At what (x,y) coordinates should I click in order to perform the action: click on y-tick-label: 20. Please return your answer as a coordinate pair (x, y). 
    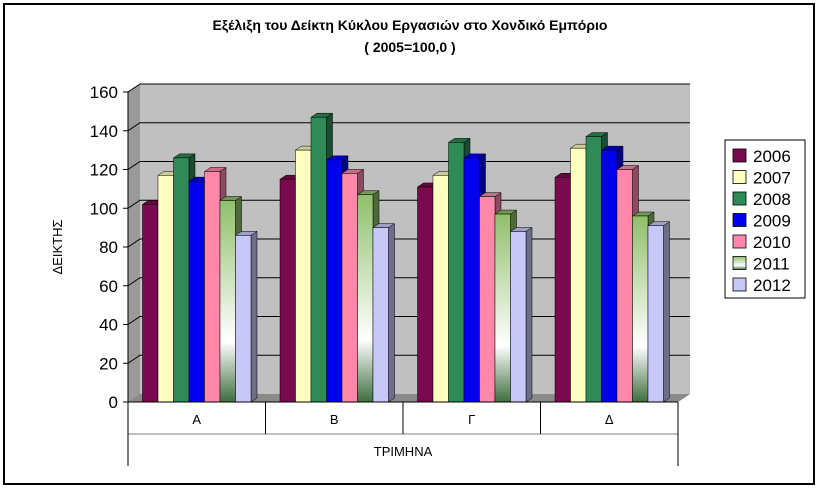
    Looking at the image, I should click on (108, 363).